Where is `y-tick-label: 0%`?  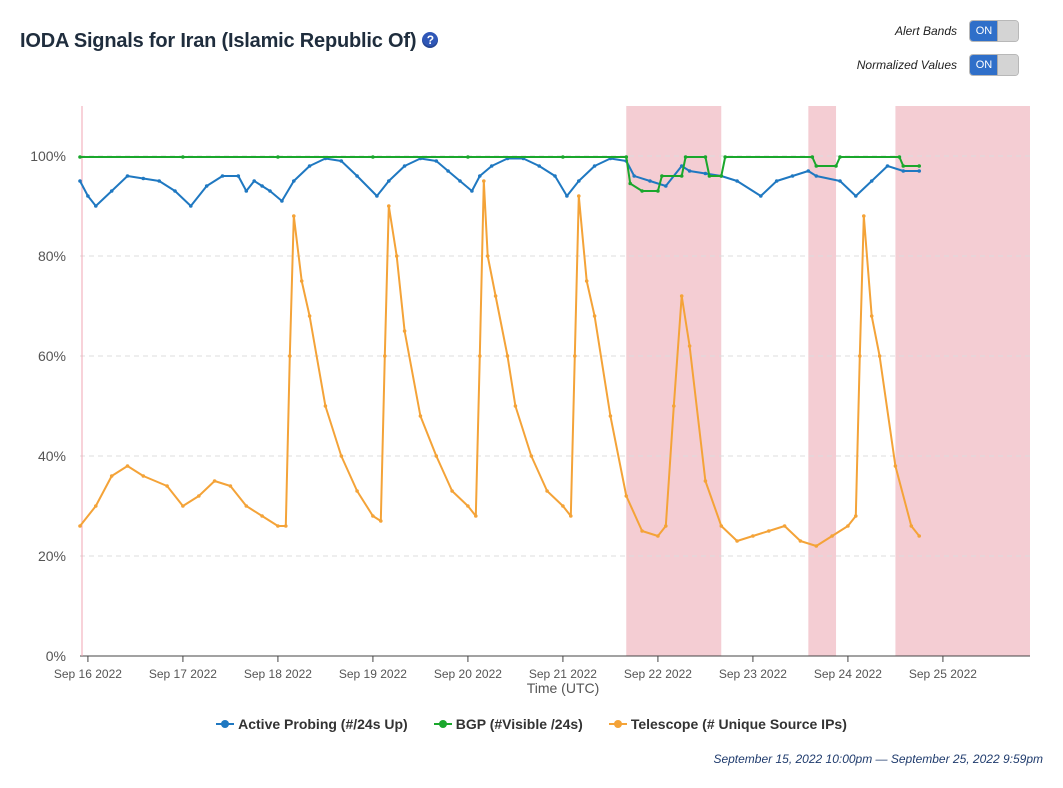
y-tick-label: 0% is located at coordinates (56, 656).